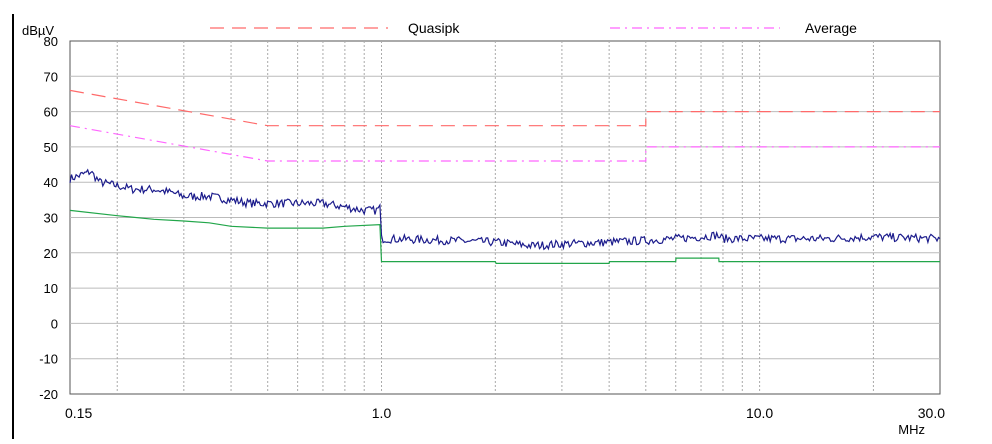 The width and height of the screenshot is (992, 444). I want to click on legend-layer: Quasipk Average, so click(533, 28).